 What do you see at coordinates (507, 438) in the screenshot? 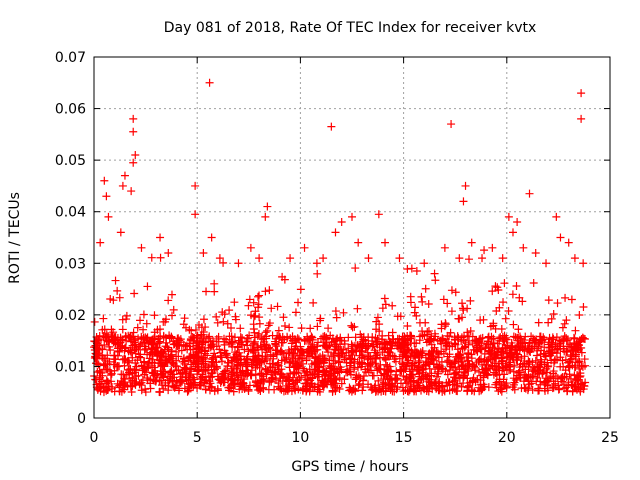
I see `x-tick-label: 20` at bounding box center [507, 438].